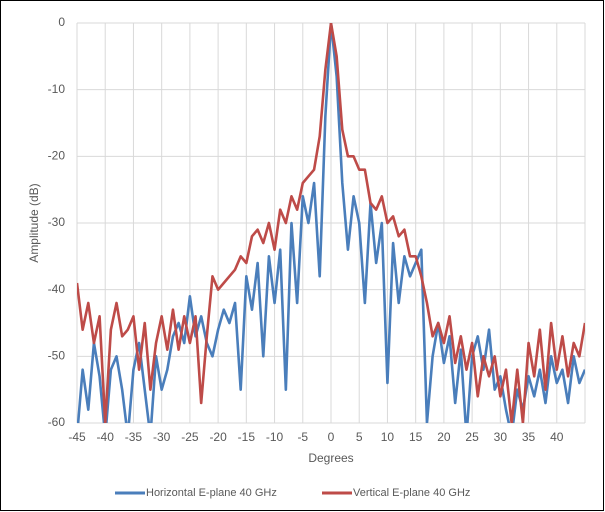  I want to click on y-tick-label: -50, so click(57, 356).